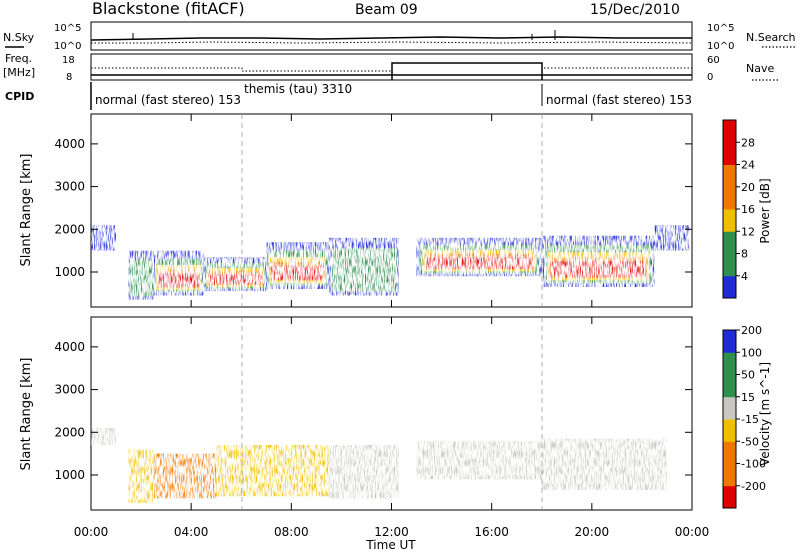 This screenshot has height=554, width=800. I want to click on x-axis-title: Time UT, so click(390, 545).